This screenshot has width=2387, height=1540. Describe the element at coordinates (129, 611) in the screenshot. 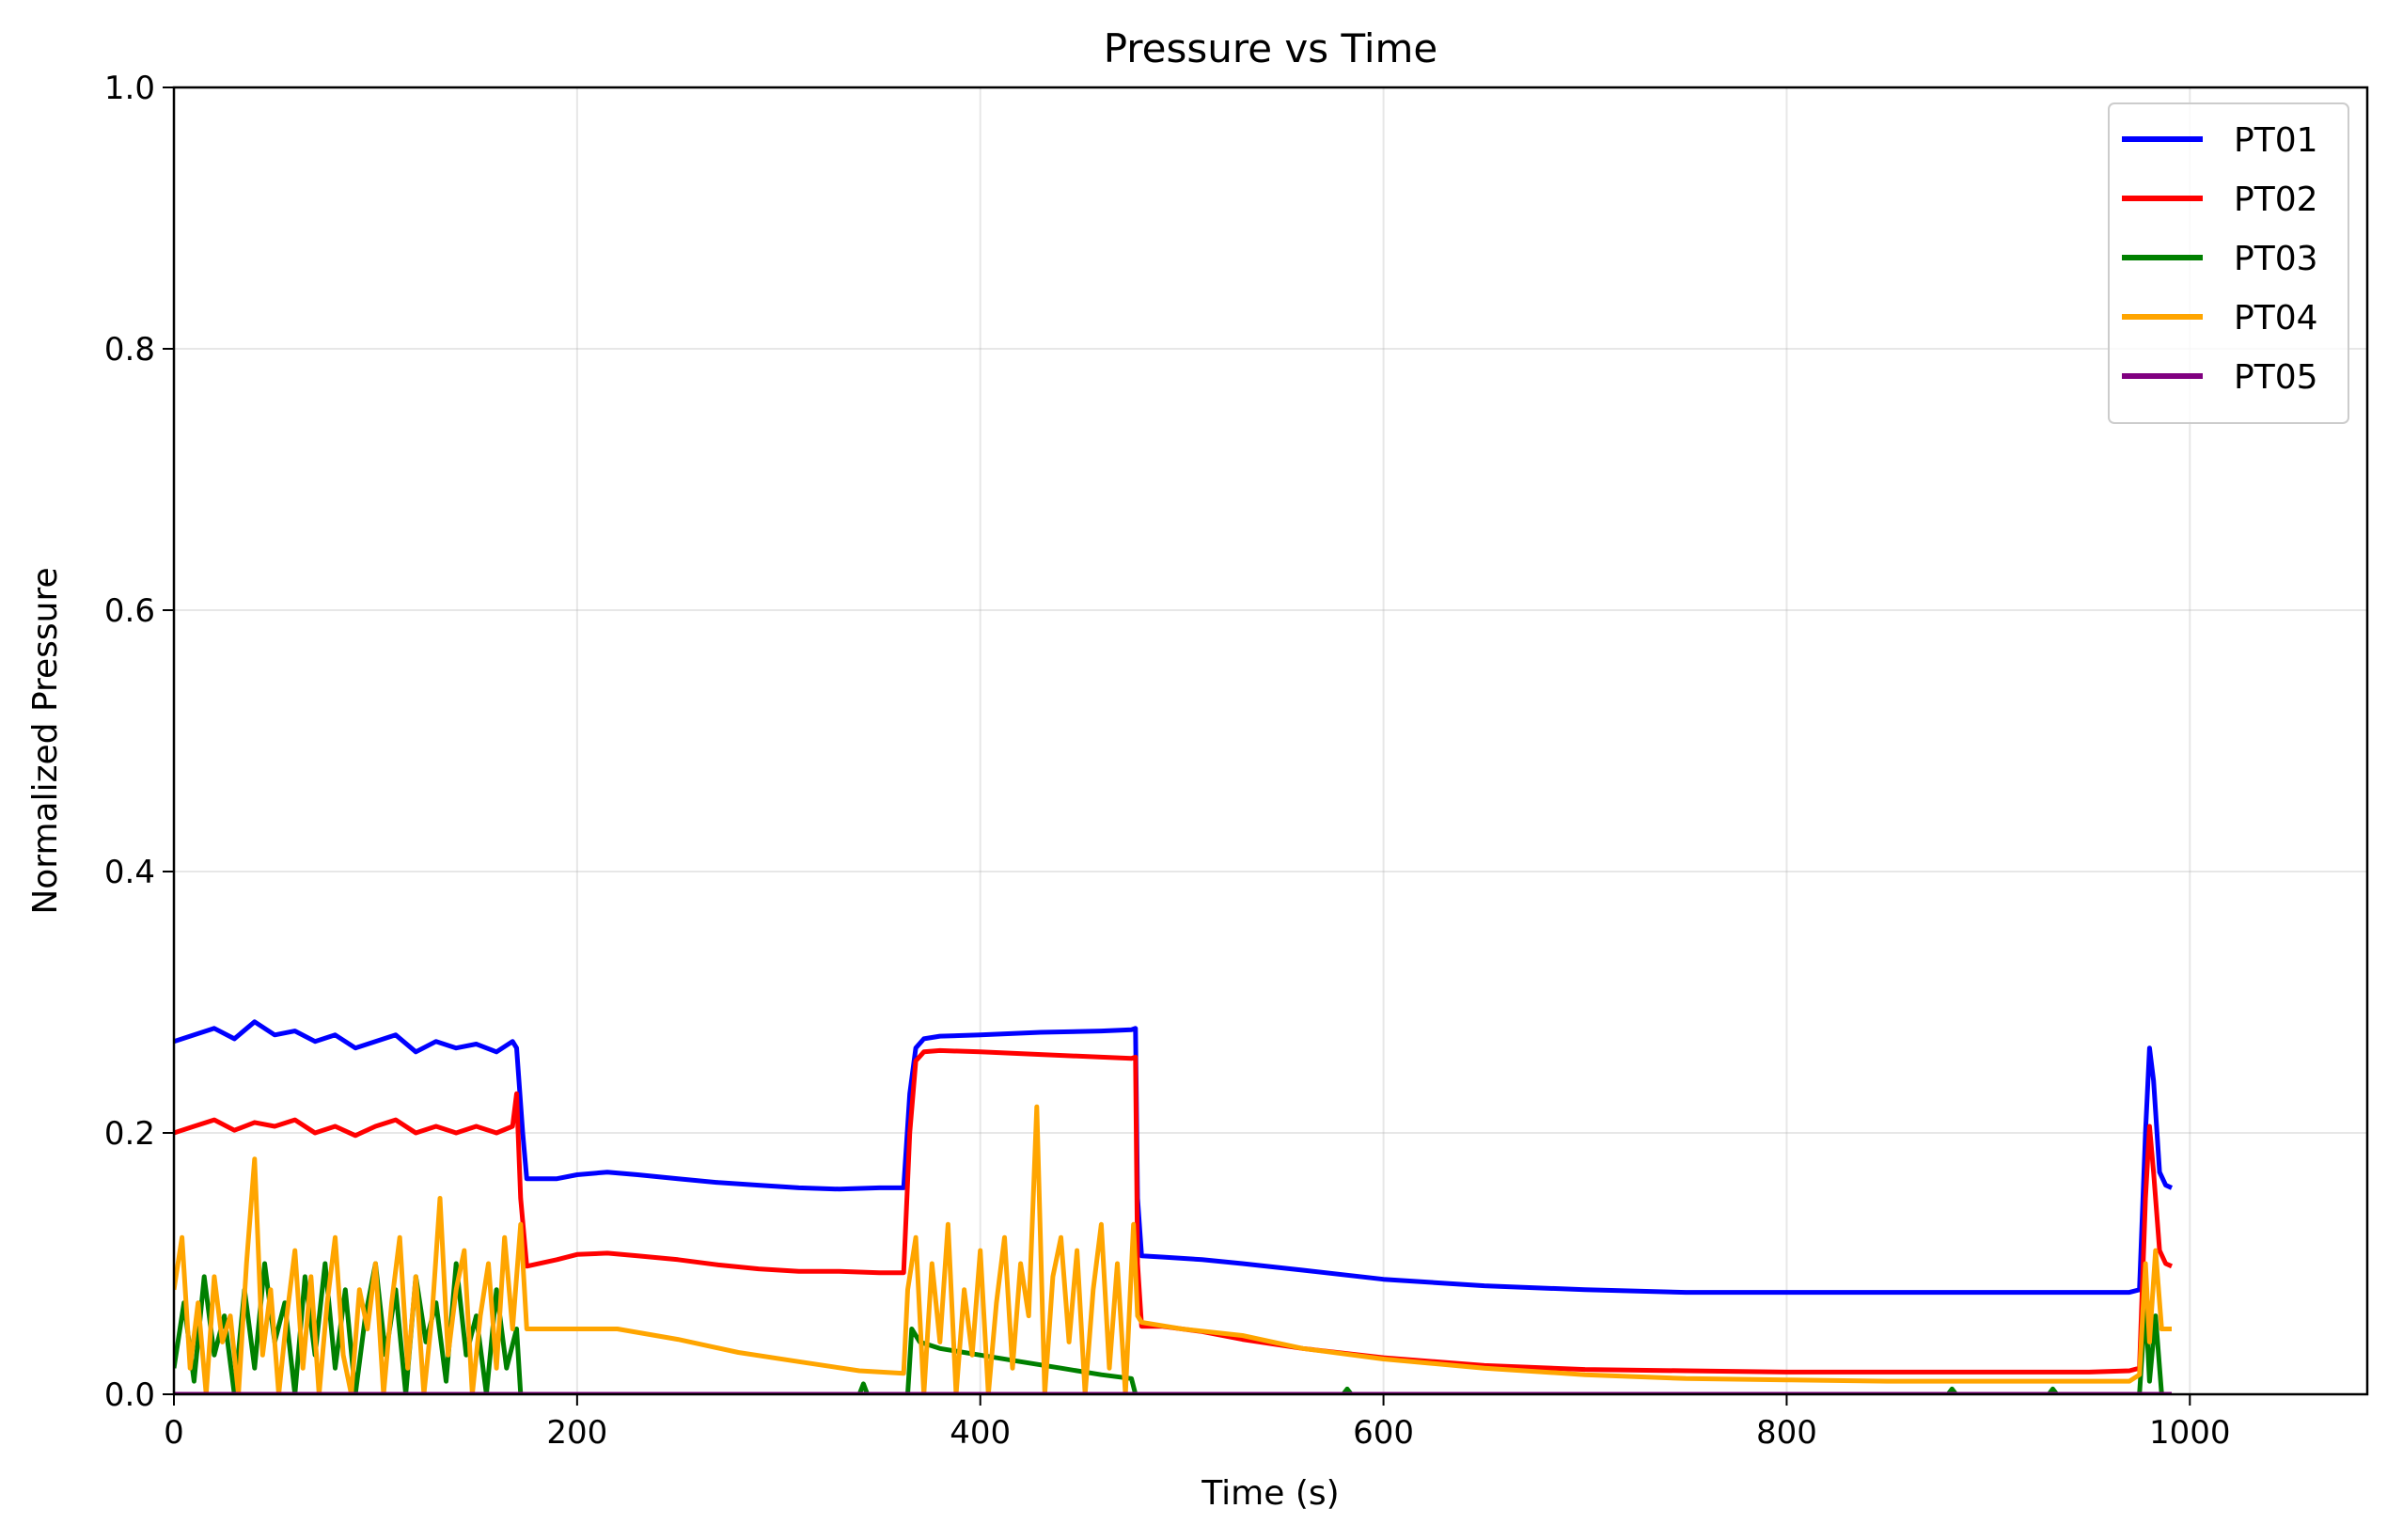

I see `y-tick-label: 0.6` at that location.